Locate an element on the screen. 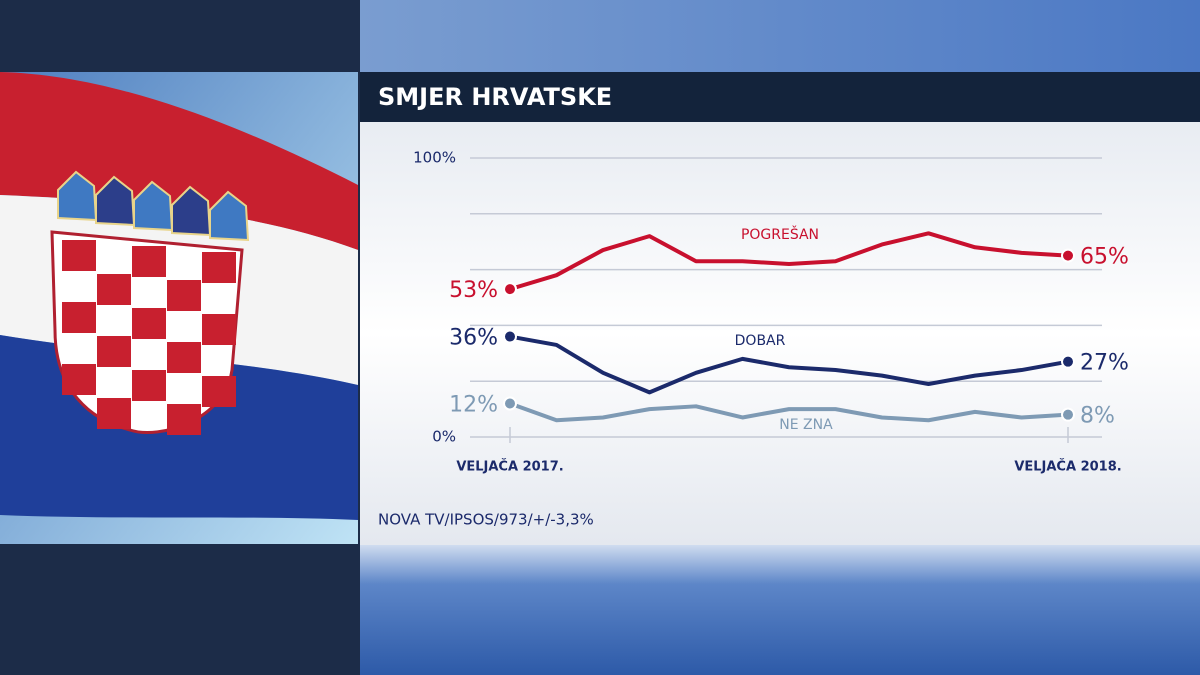  series-name: POGREŠAN is located at coordinates (780, 234).